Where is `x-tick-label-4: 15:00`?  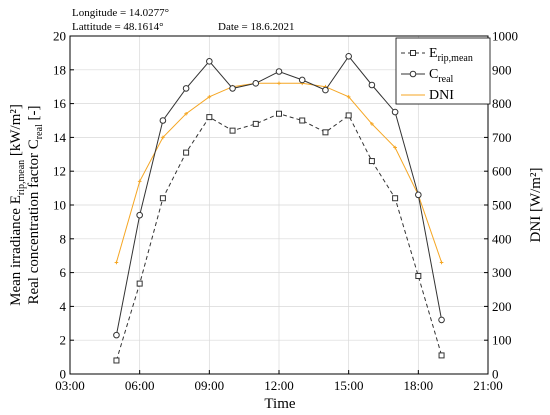
x-tick-label-4: 15:00 is located at coordinates (349, 385).